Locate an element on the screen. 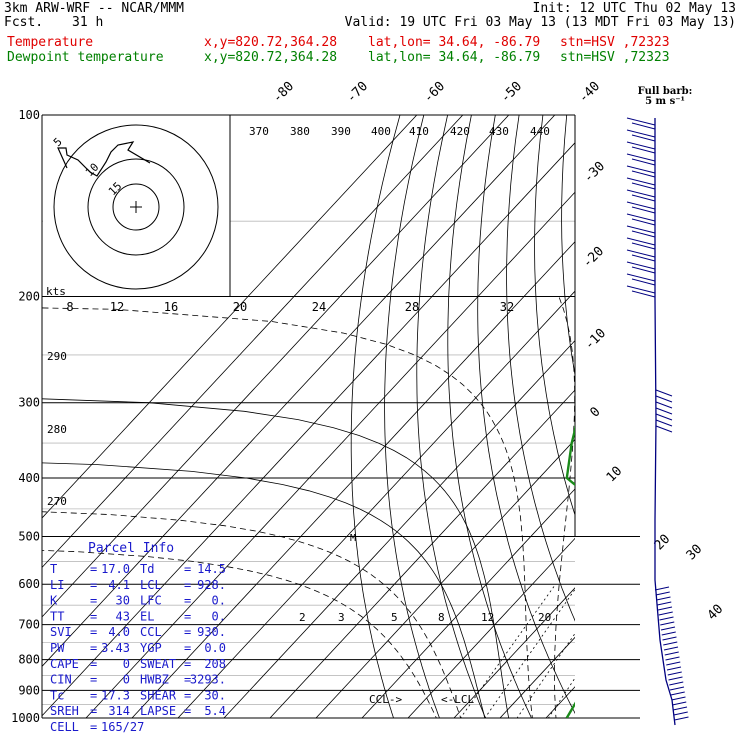 The width and height of the screenshot is (740, 740). dewpoint-station: stn=HSV ,72323 is located at coordinates (615, 57).